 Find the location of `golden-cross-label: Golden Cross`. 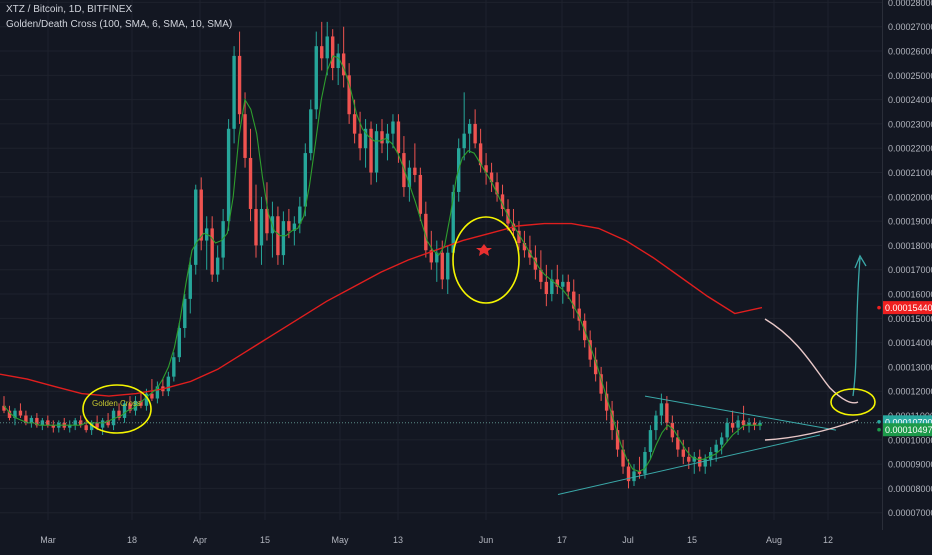

golden-cross-label: Golden Cross is located at coordinates (116, 403).